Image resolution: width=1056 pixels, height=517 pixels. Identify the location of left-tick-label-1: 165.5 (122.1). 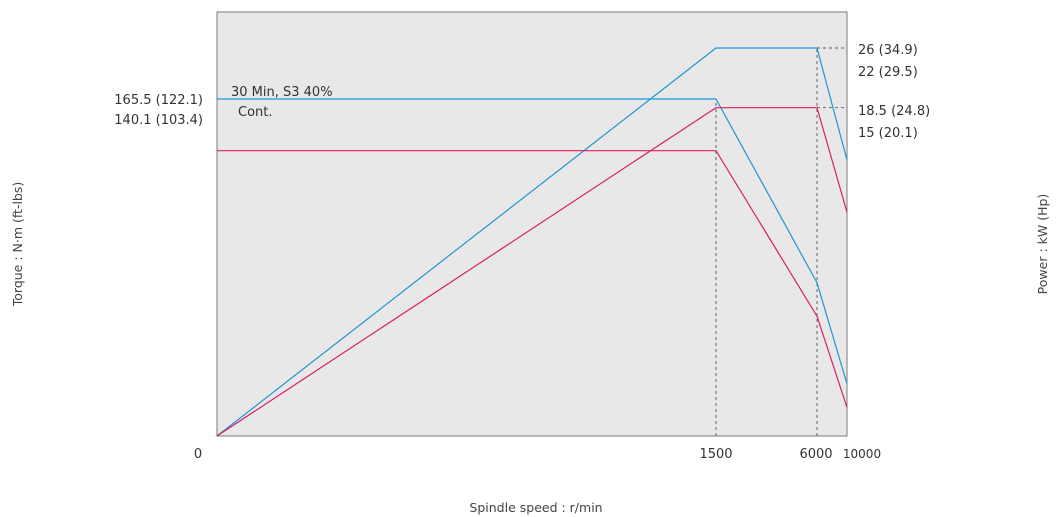
(158, 100).